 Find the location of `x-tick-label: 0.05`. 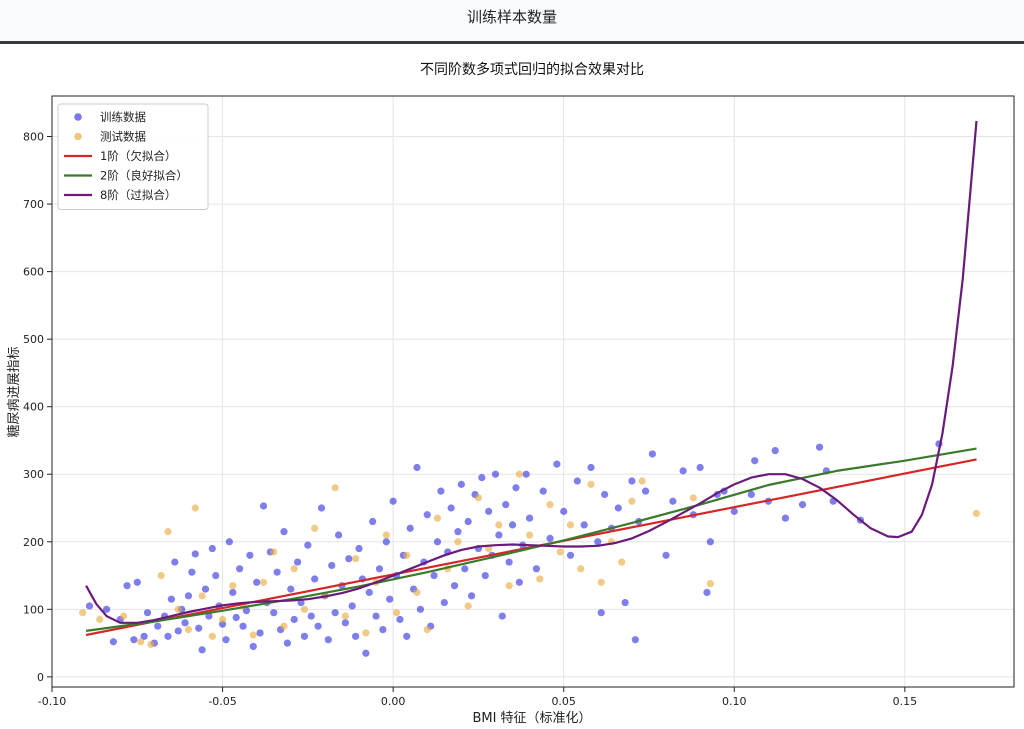

x-tick-label: 0.05 is located at coordinates (563, 701).